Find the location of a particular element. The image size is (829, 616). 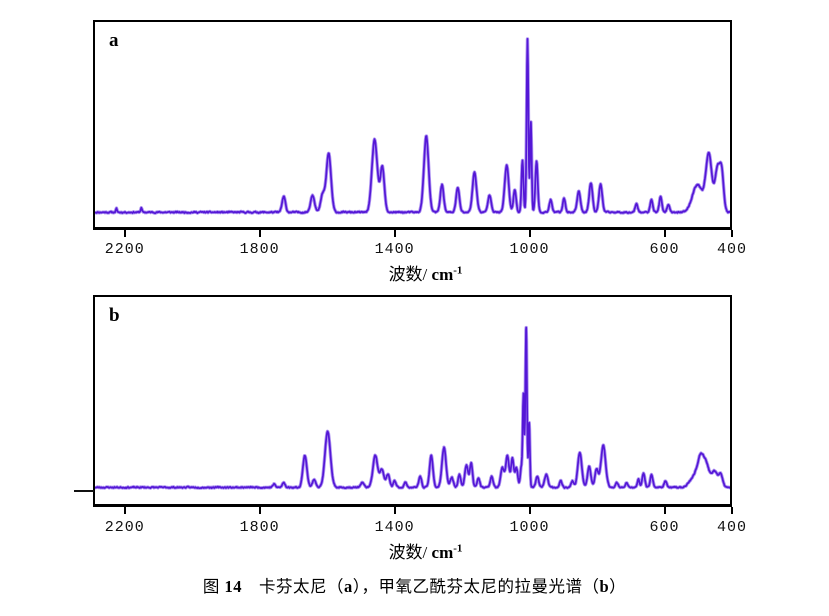

caption-part: a is located at coordinates (348, 586).